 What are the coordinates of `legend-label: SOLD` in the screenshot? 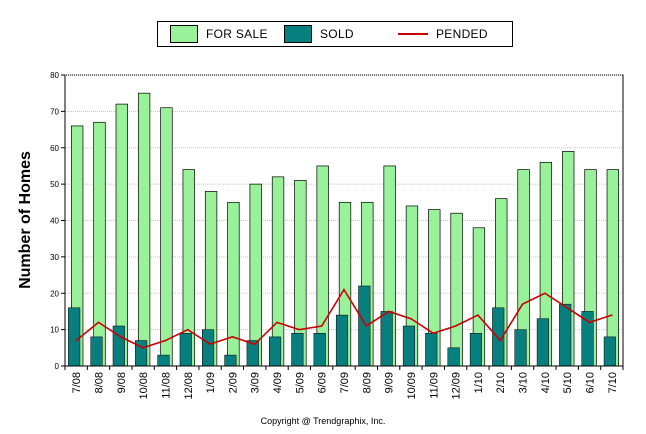 It's located at (337, 34).